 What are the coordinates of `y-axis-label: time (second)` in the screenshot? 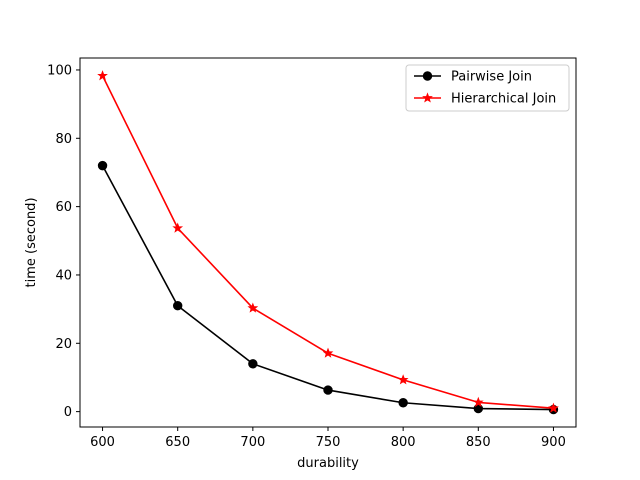 It's located at (31, 242).